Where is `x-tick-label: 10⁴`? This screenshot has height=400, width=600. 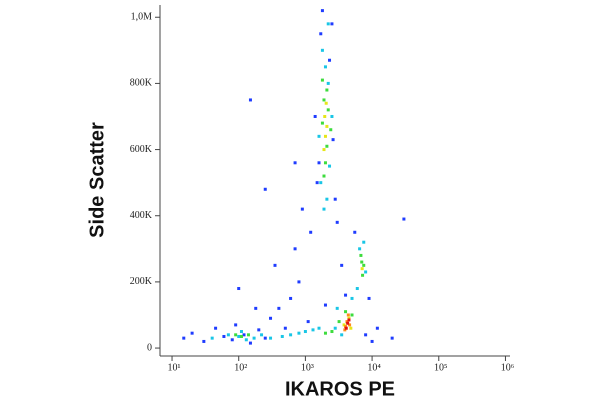
x-tick-label: 10⁴ is located at coordinates (374, 367).